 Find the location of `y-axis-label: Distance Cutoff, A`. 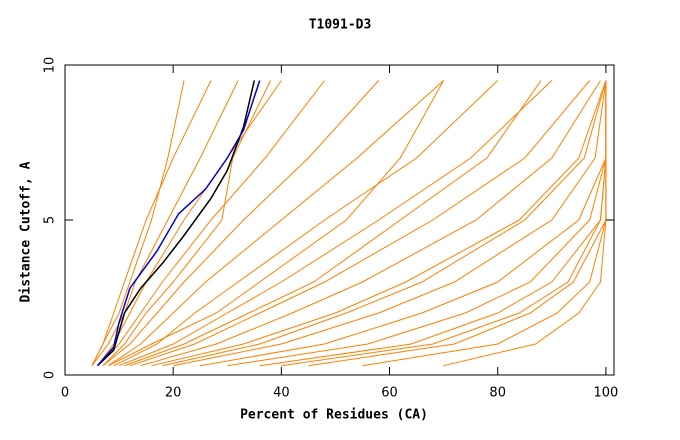

y-axis-label: Distance Cutoff, A is located at coordinates (26, 231).